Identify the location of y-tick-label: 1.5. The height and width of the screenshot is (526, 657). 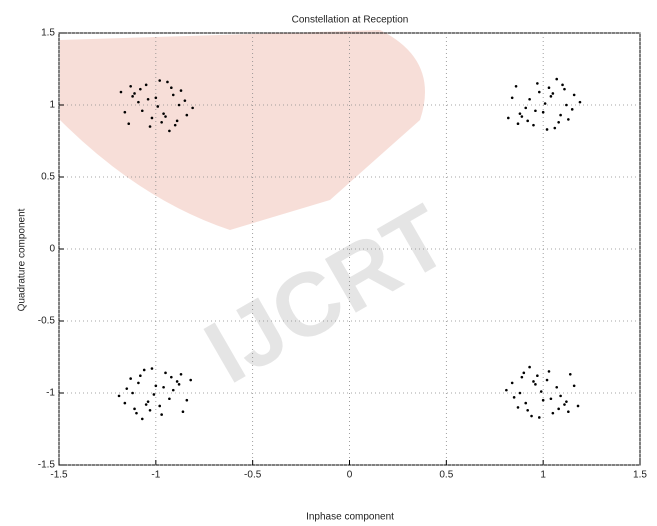
(48, 33).